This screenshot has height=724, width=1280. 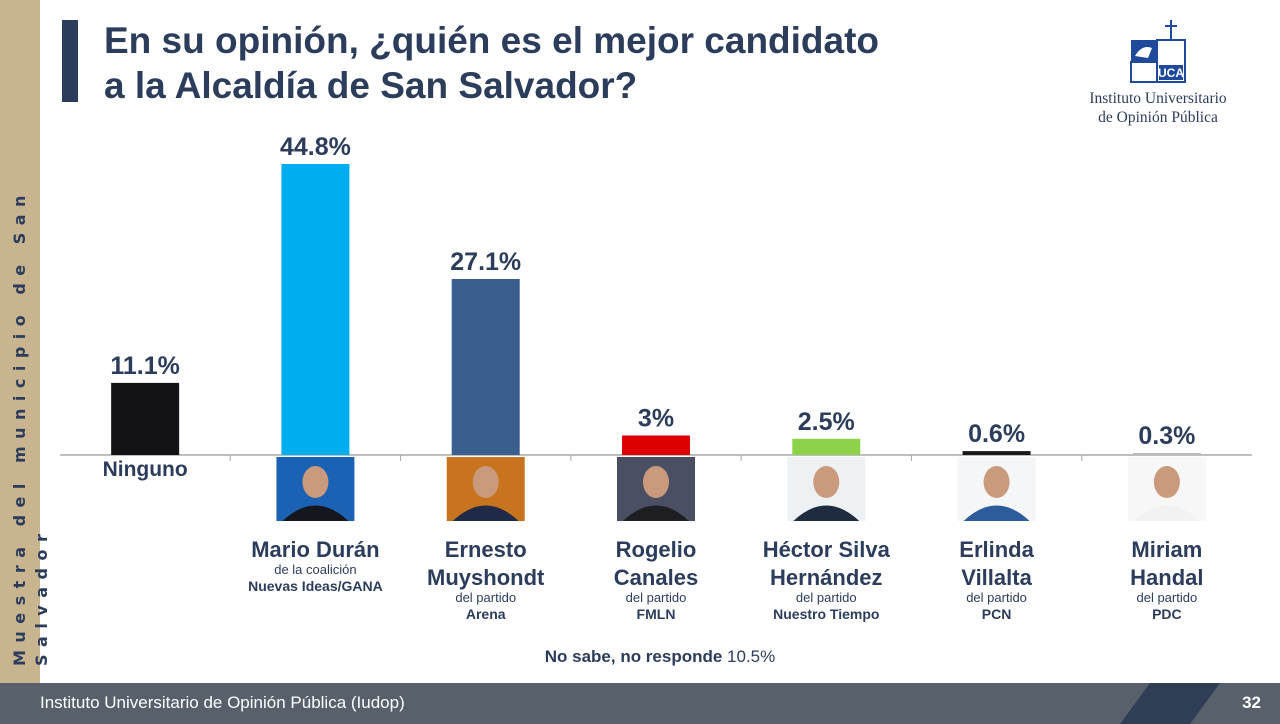 I want to click on party-prefix: de la coalición, so click(x=315, y=569).